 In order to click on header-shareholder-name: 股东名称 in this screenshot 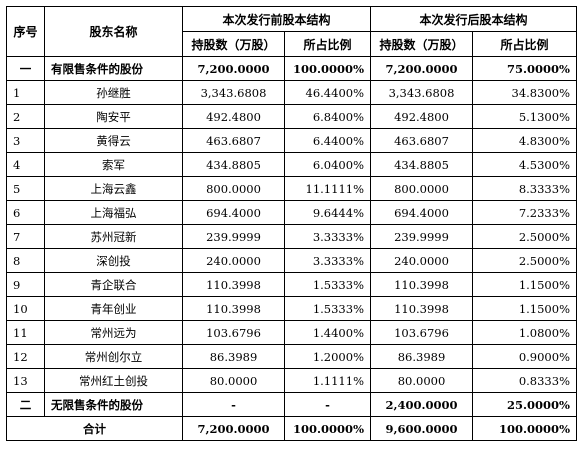, I will do `click(113, 31)`.